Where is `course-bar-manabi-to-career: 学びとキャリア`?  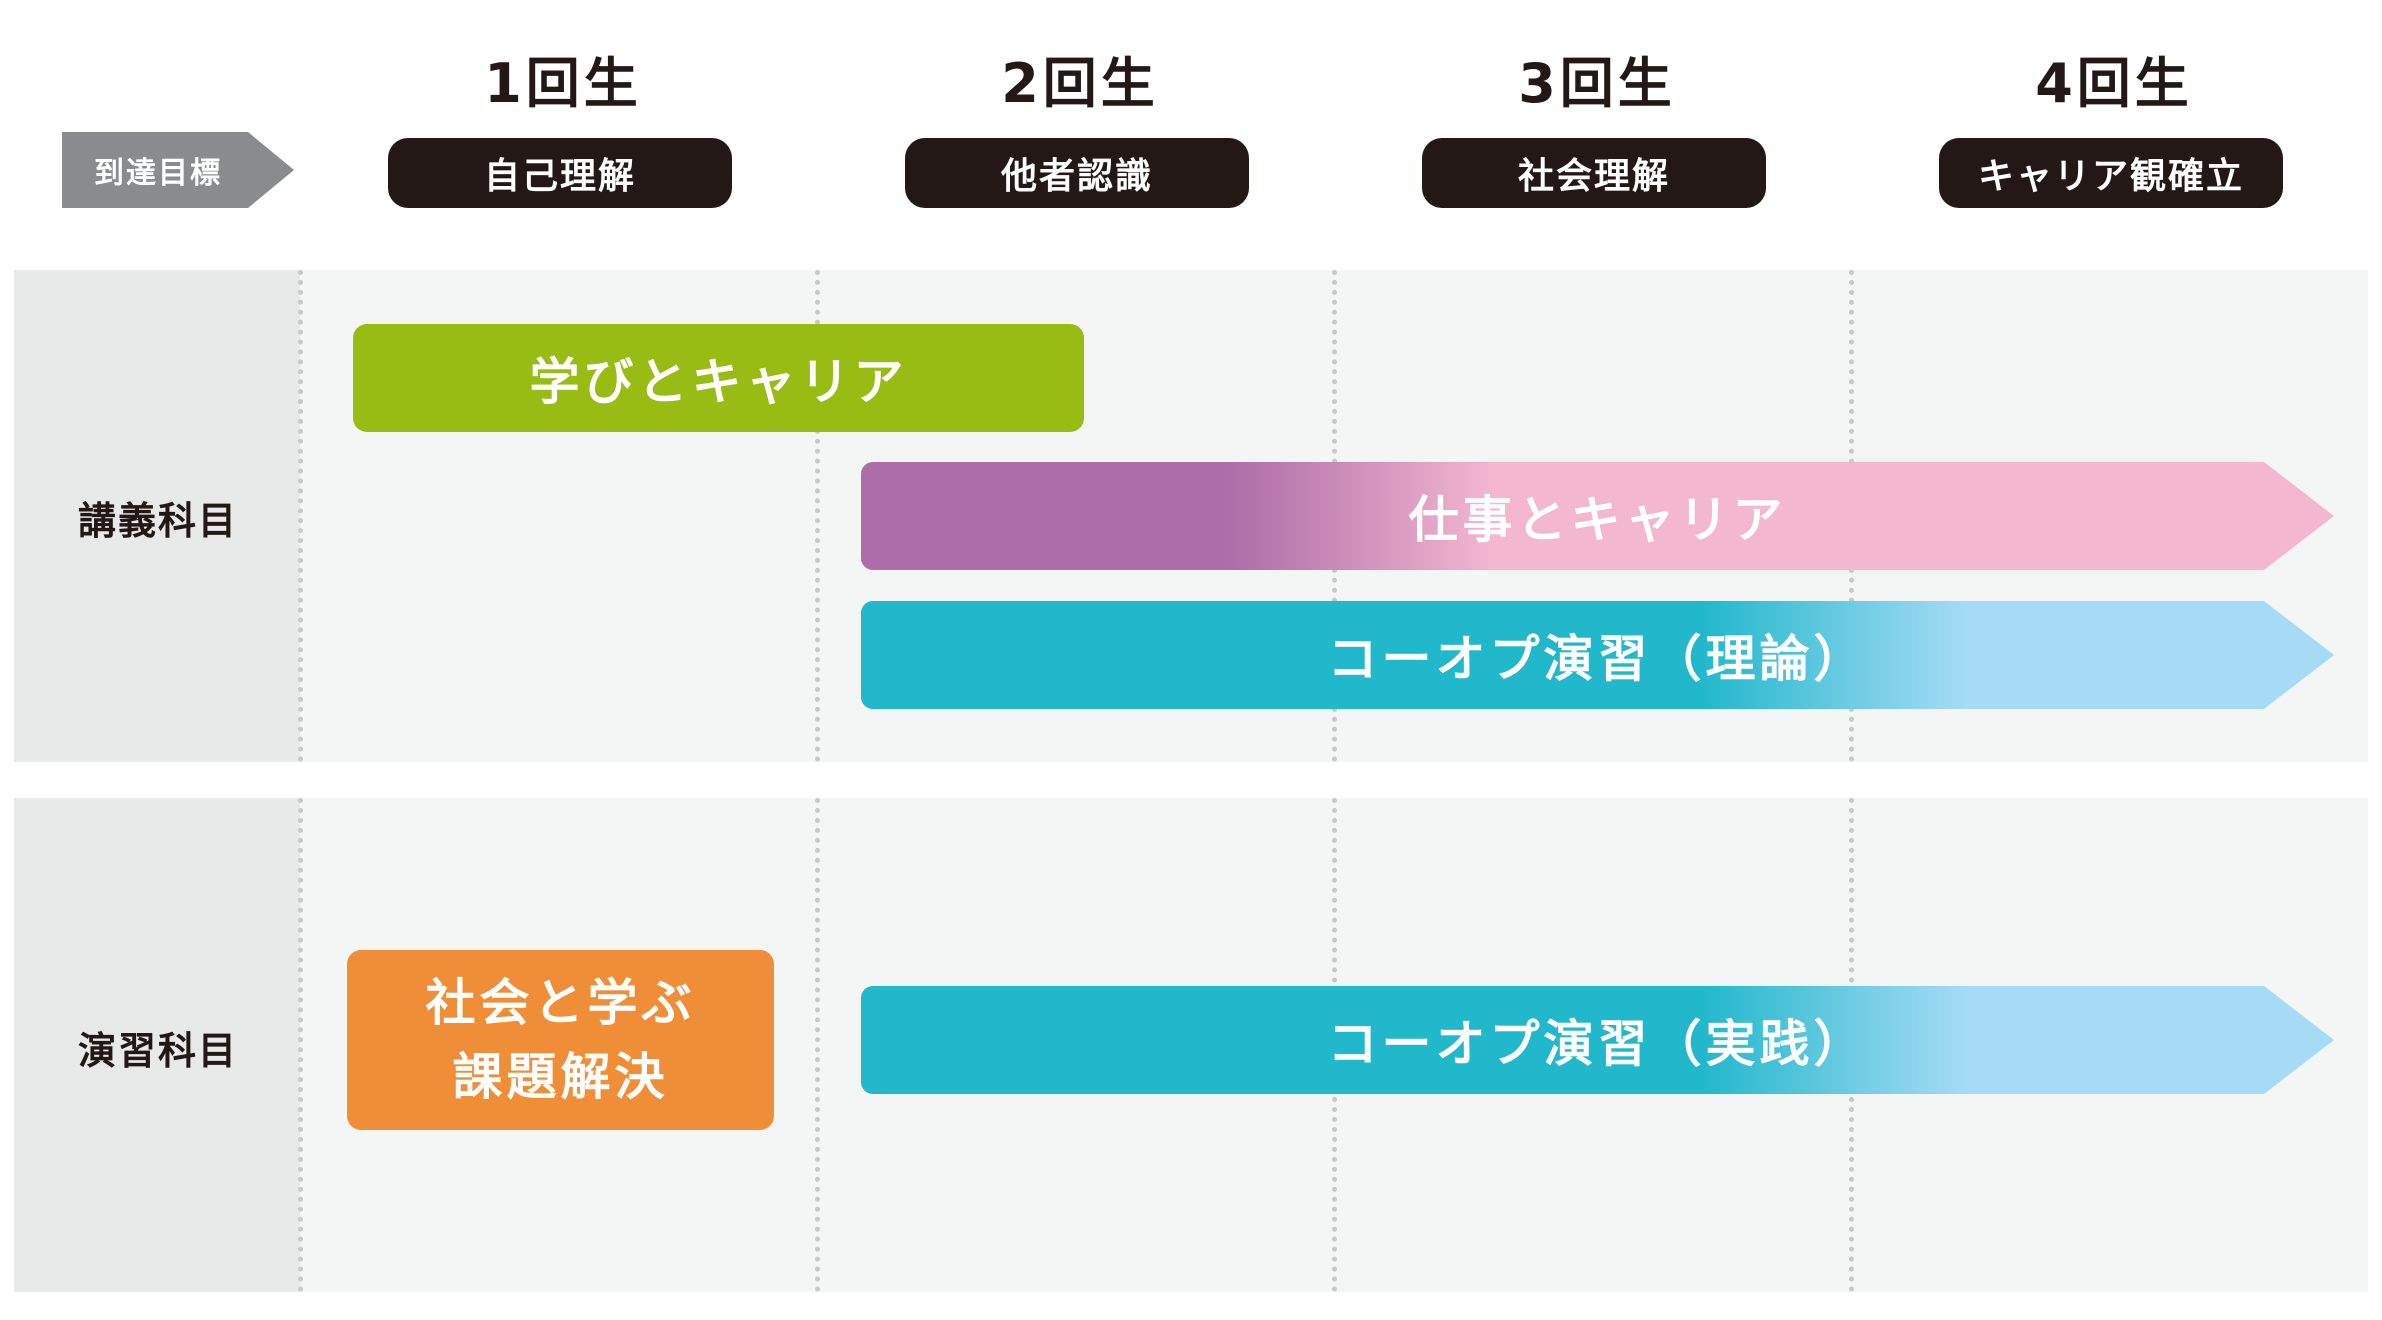 course-bar-manabi-to-career: 学びとキャリア is located at coordinates (718, 378).